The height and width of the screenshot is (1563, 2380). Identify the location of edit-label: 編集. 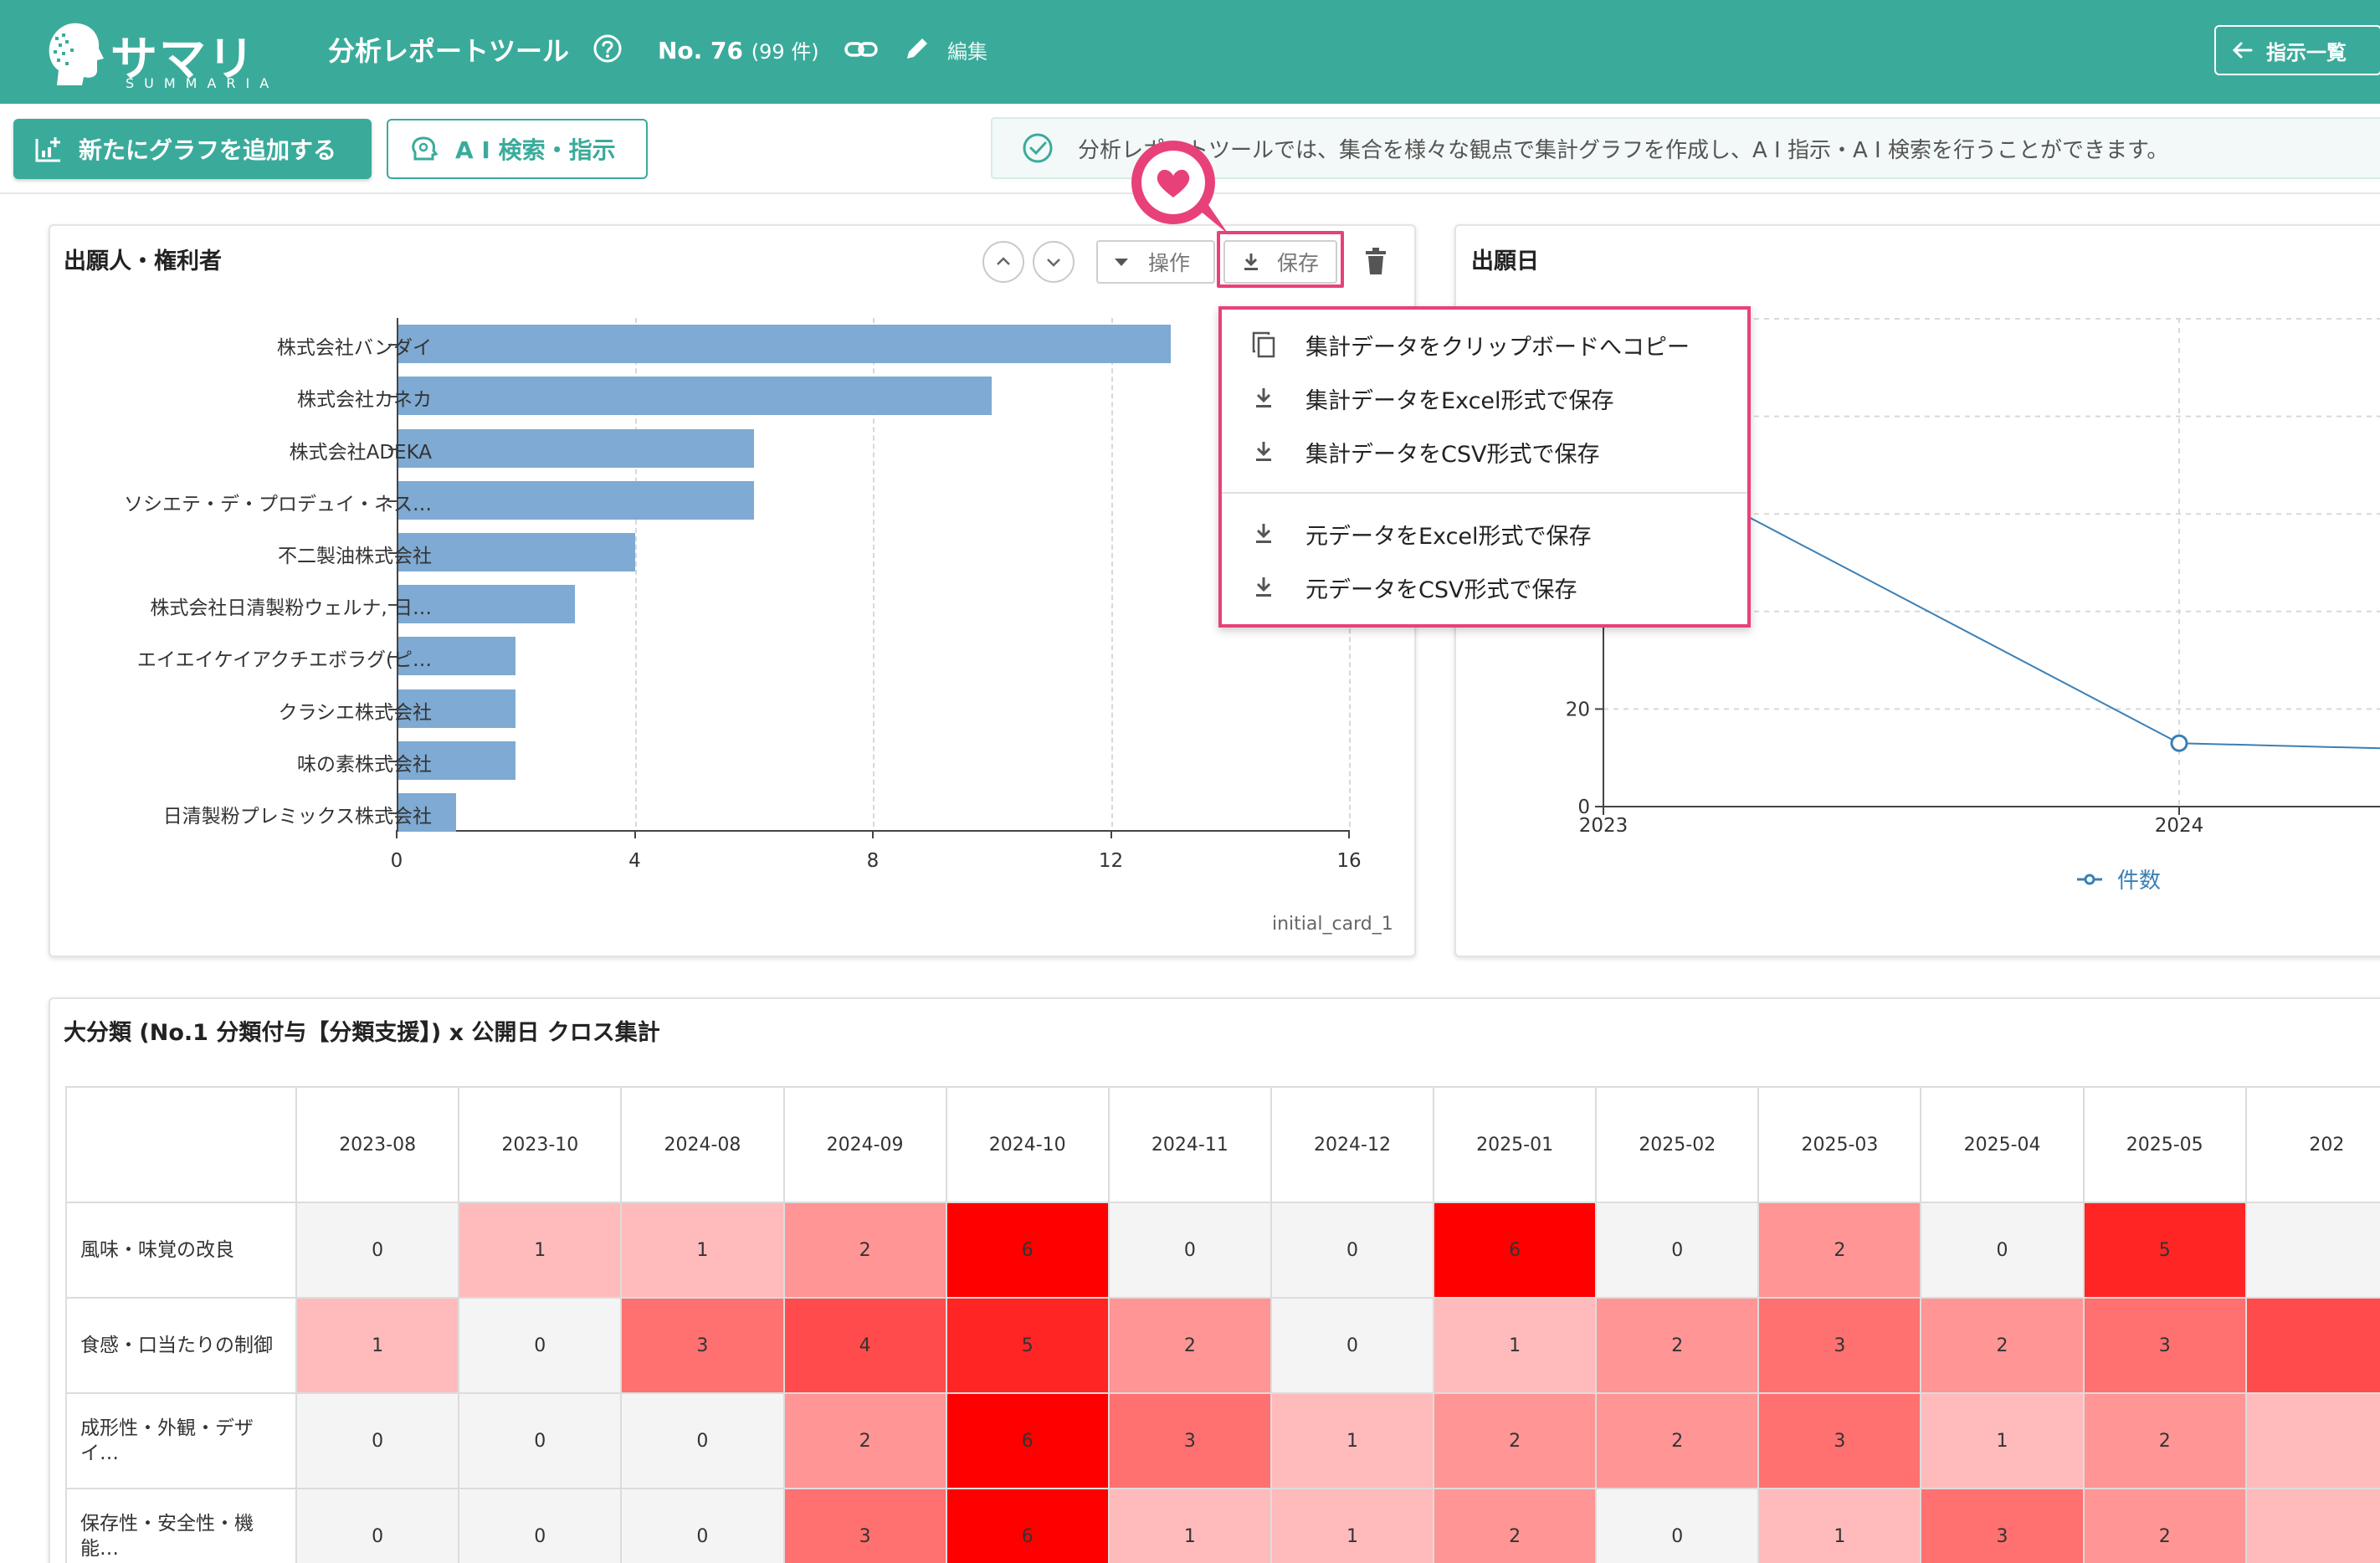
(967, 52).